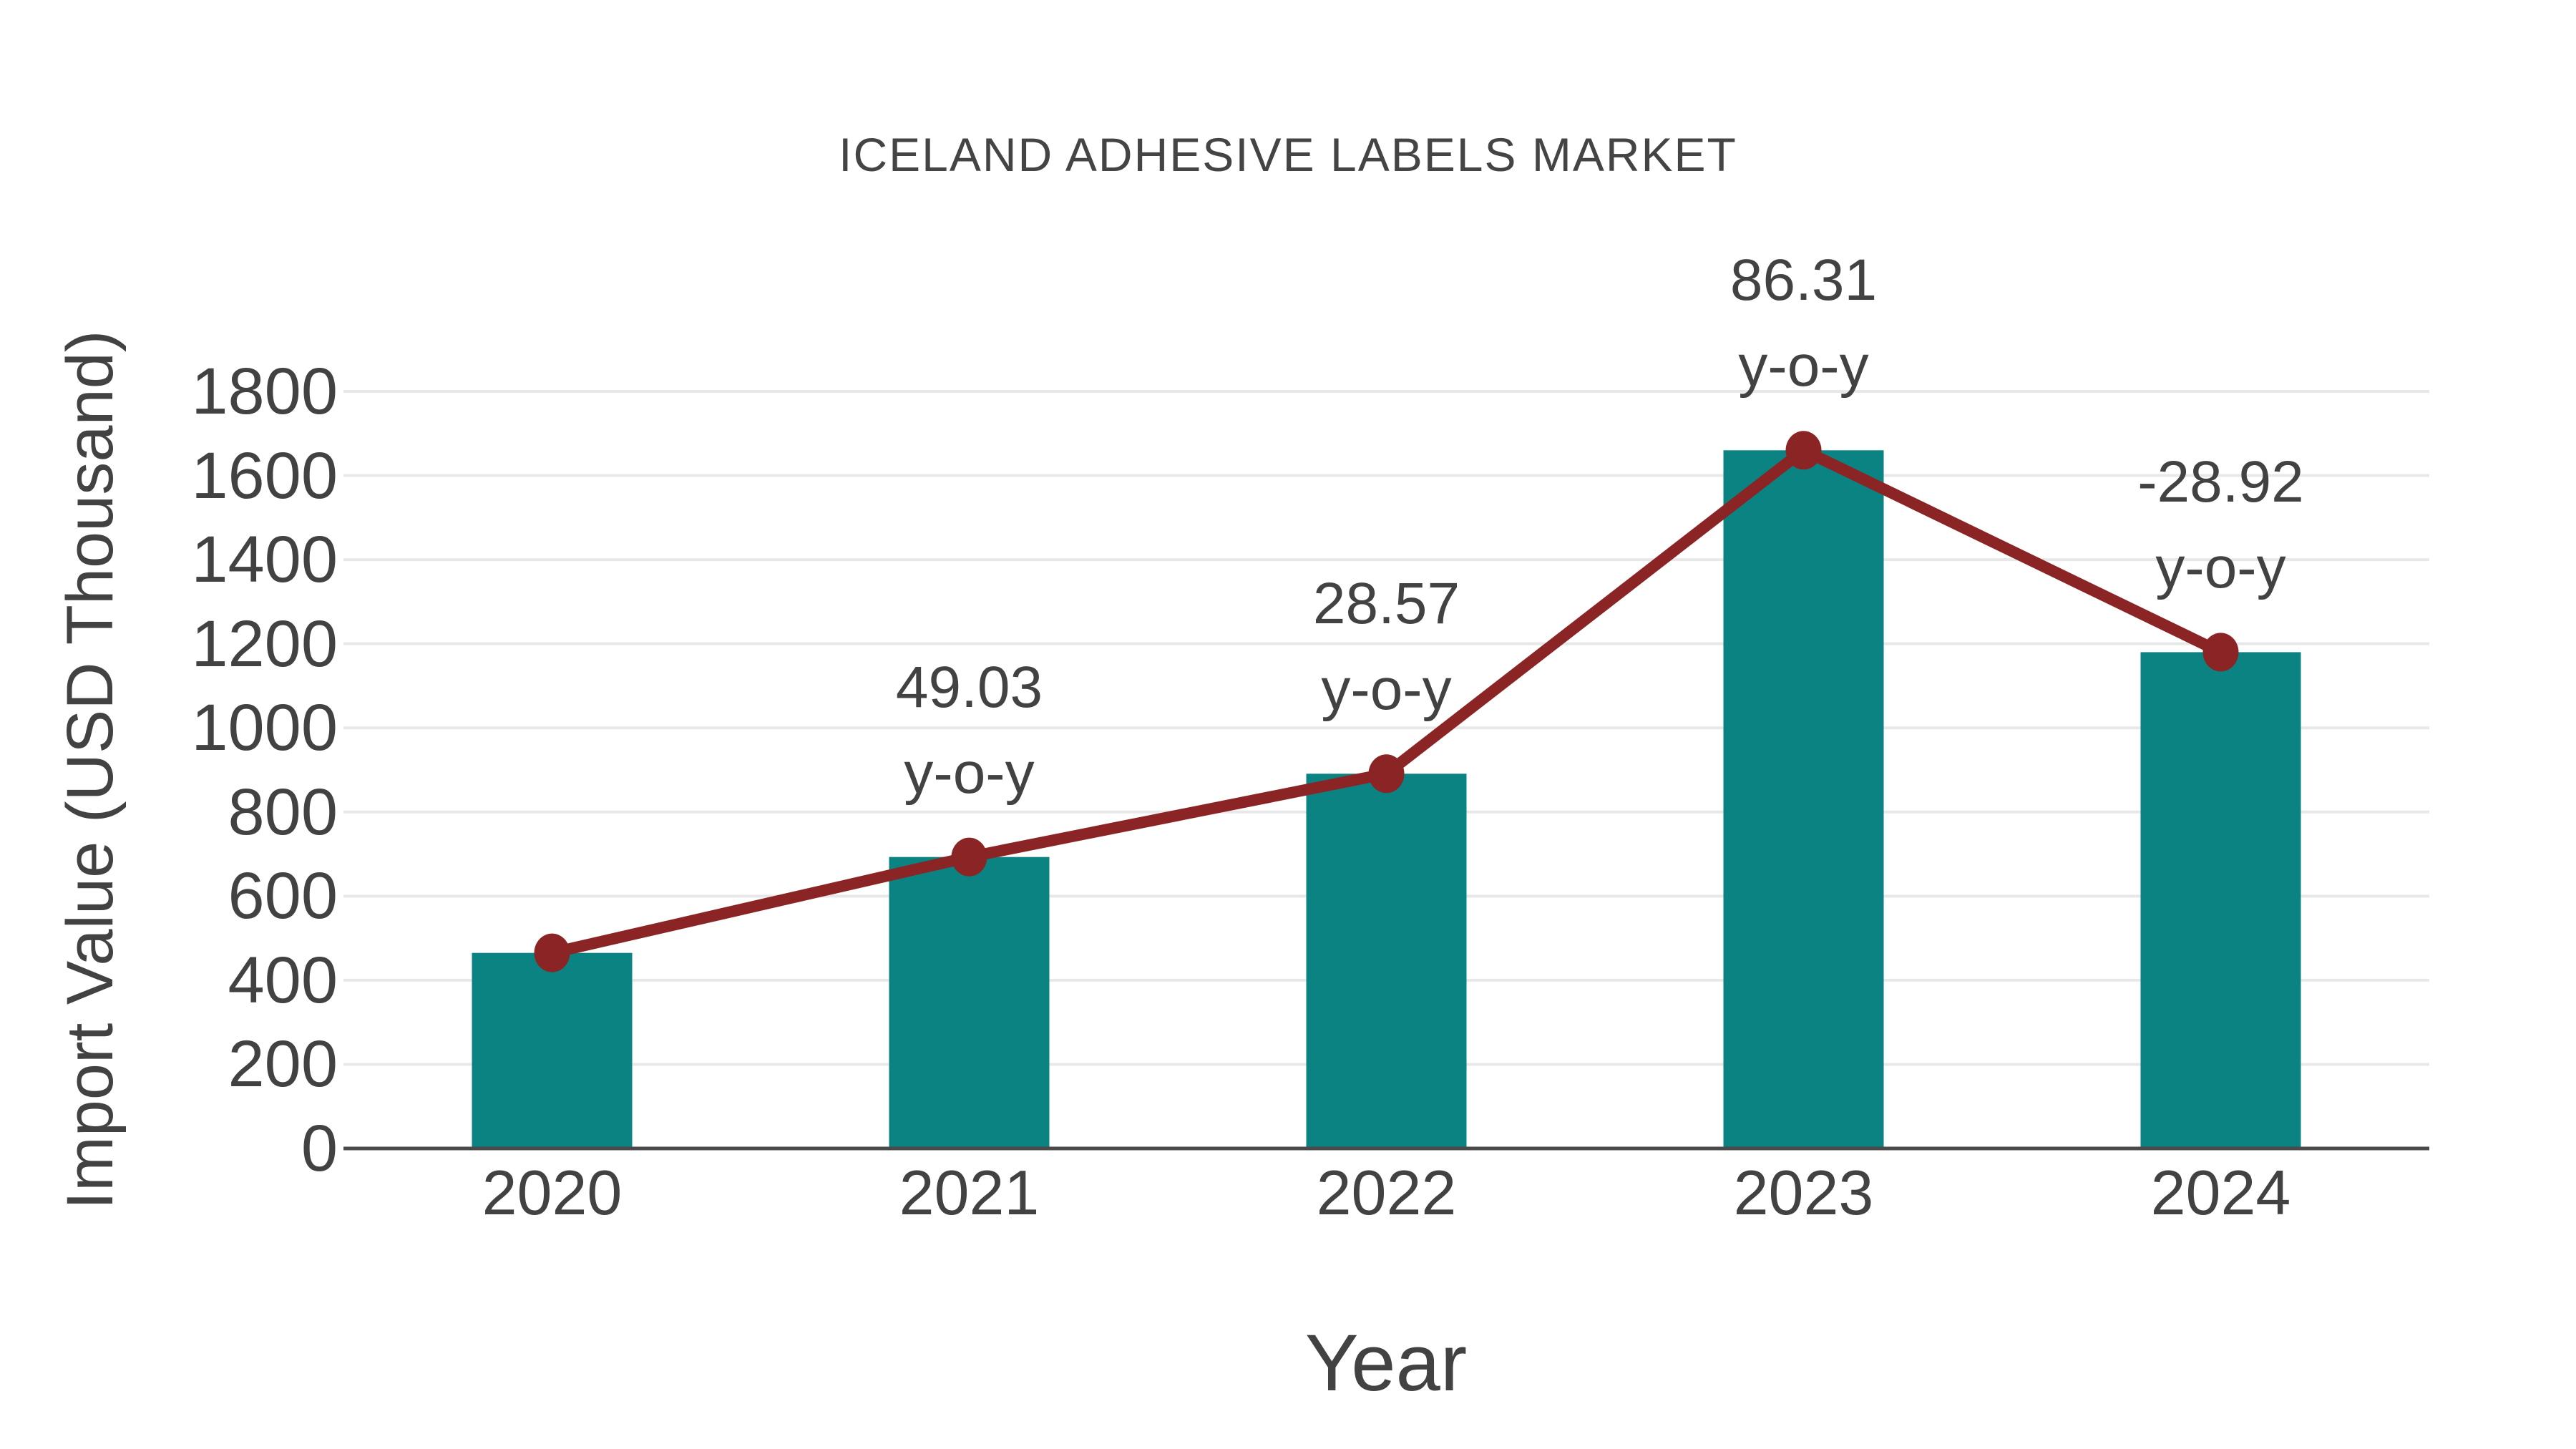  Describe the element at coordinates (1803, 366) in the screenshot. I see `point-label-suffix-2023: y-o-y` at that location.